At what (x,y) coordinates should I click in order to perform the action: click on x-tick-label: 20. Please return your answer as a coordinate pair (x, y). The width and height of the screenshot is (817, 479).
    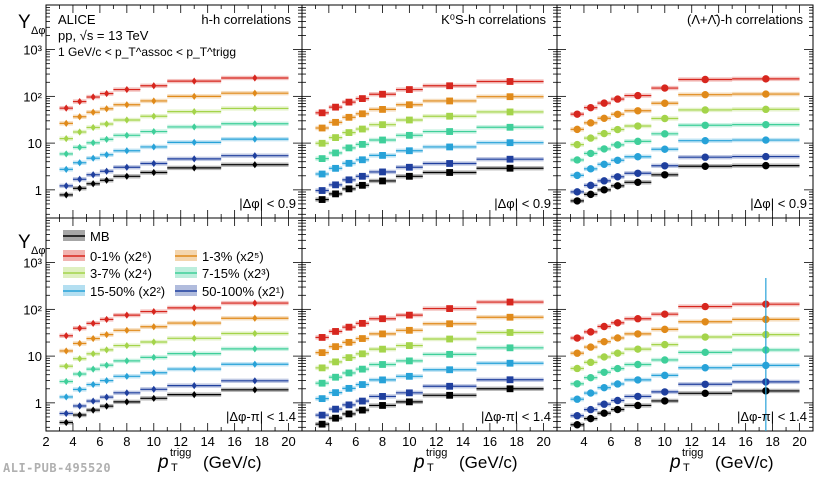
    Looking at the image, I should click on (799, 441).